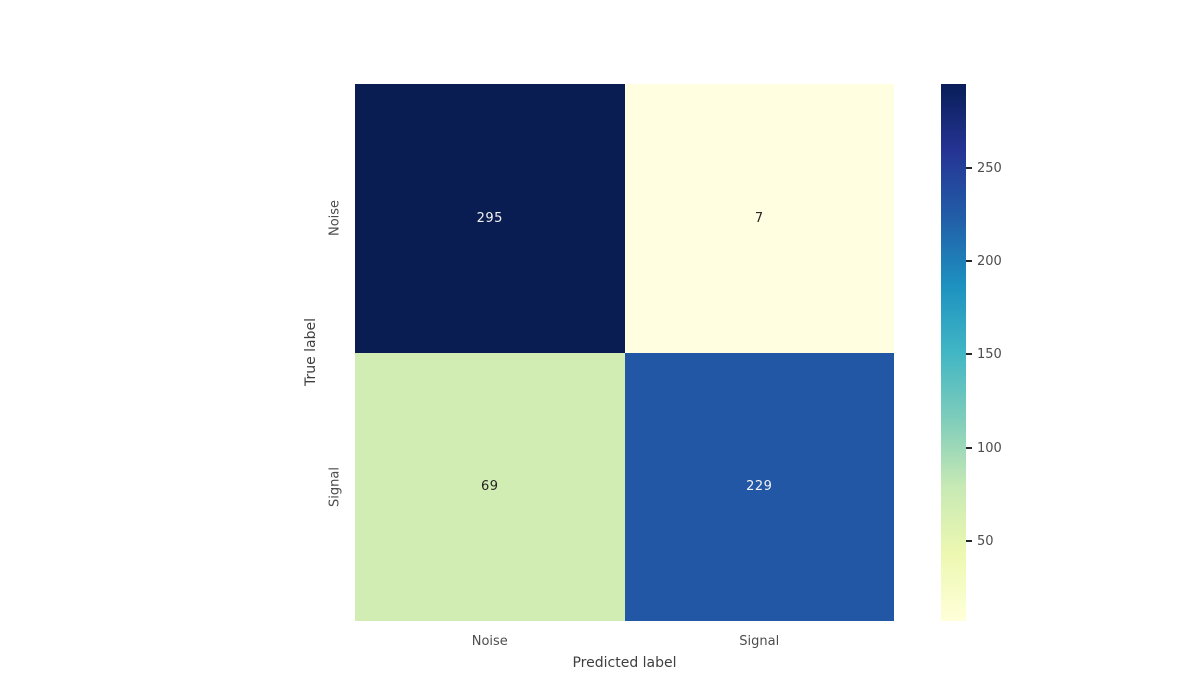 The image size is (1200, 700). I want to click on x-tick-labels: Noise Signal, so click(624, 641).